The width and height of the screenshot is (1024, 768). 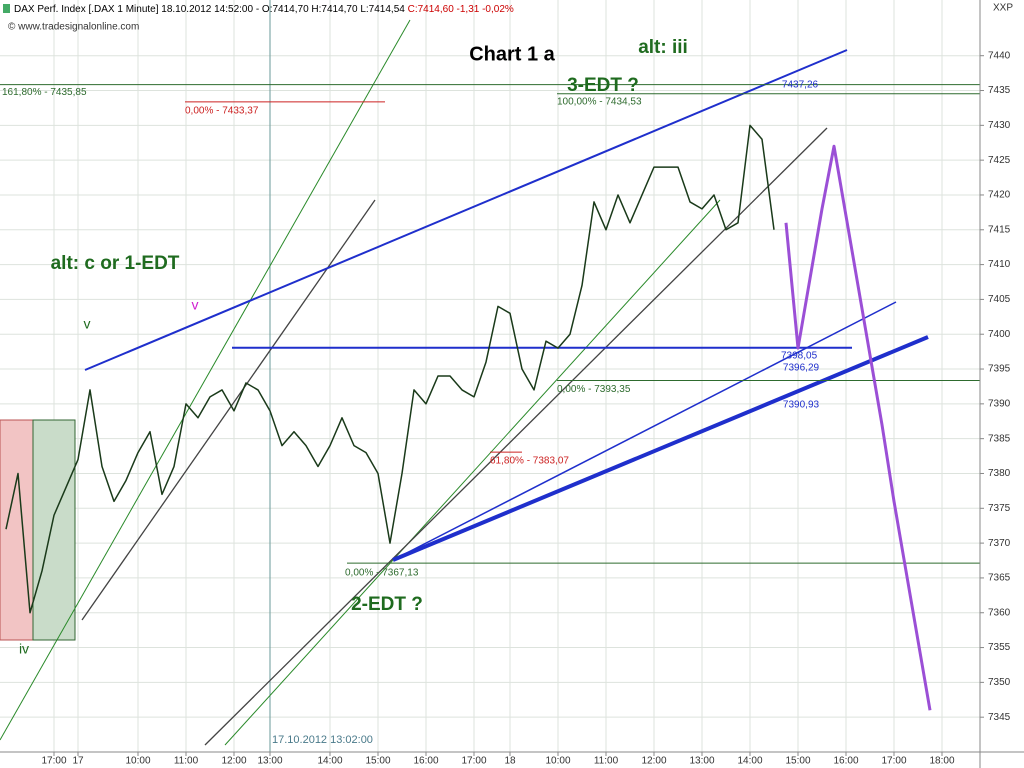 I want to click on y-tick-label: 7420, so click(x=999, y=195).